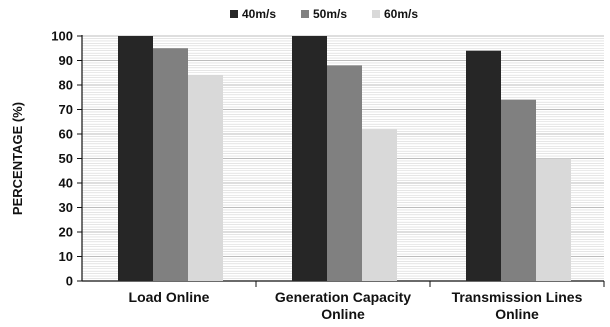 The height and width of the screenshot is (327, 610). What do you see at coordinates (66, 256) in the screenshot?
I see `y-tick-label: 10` at bounding box center [66, 256].